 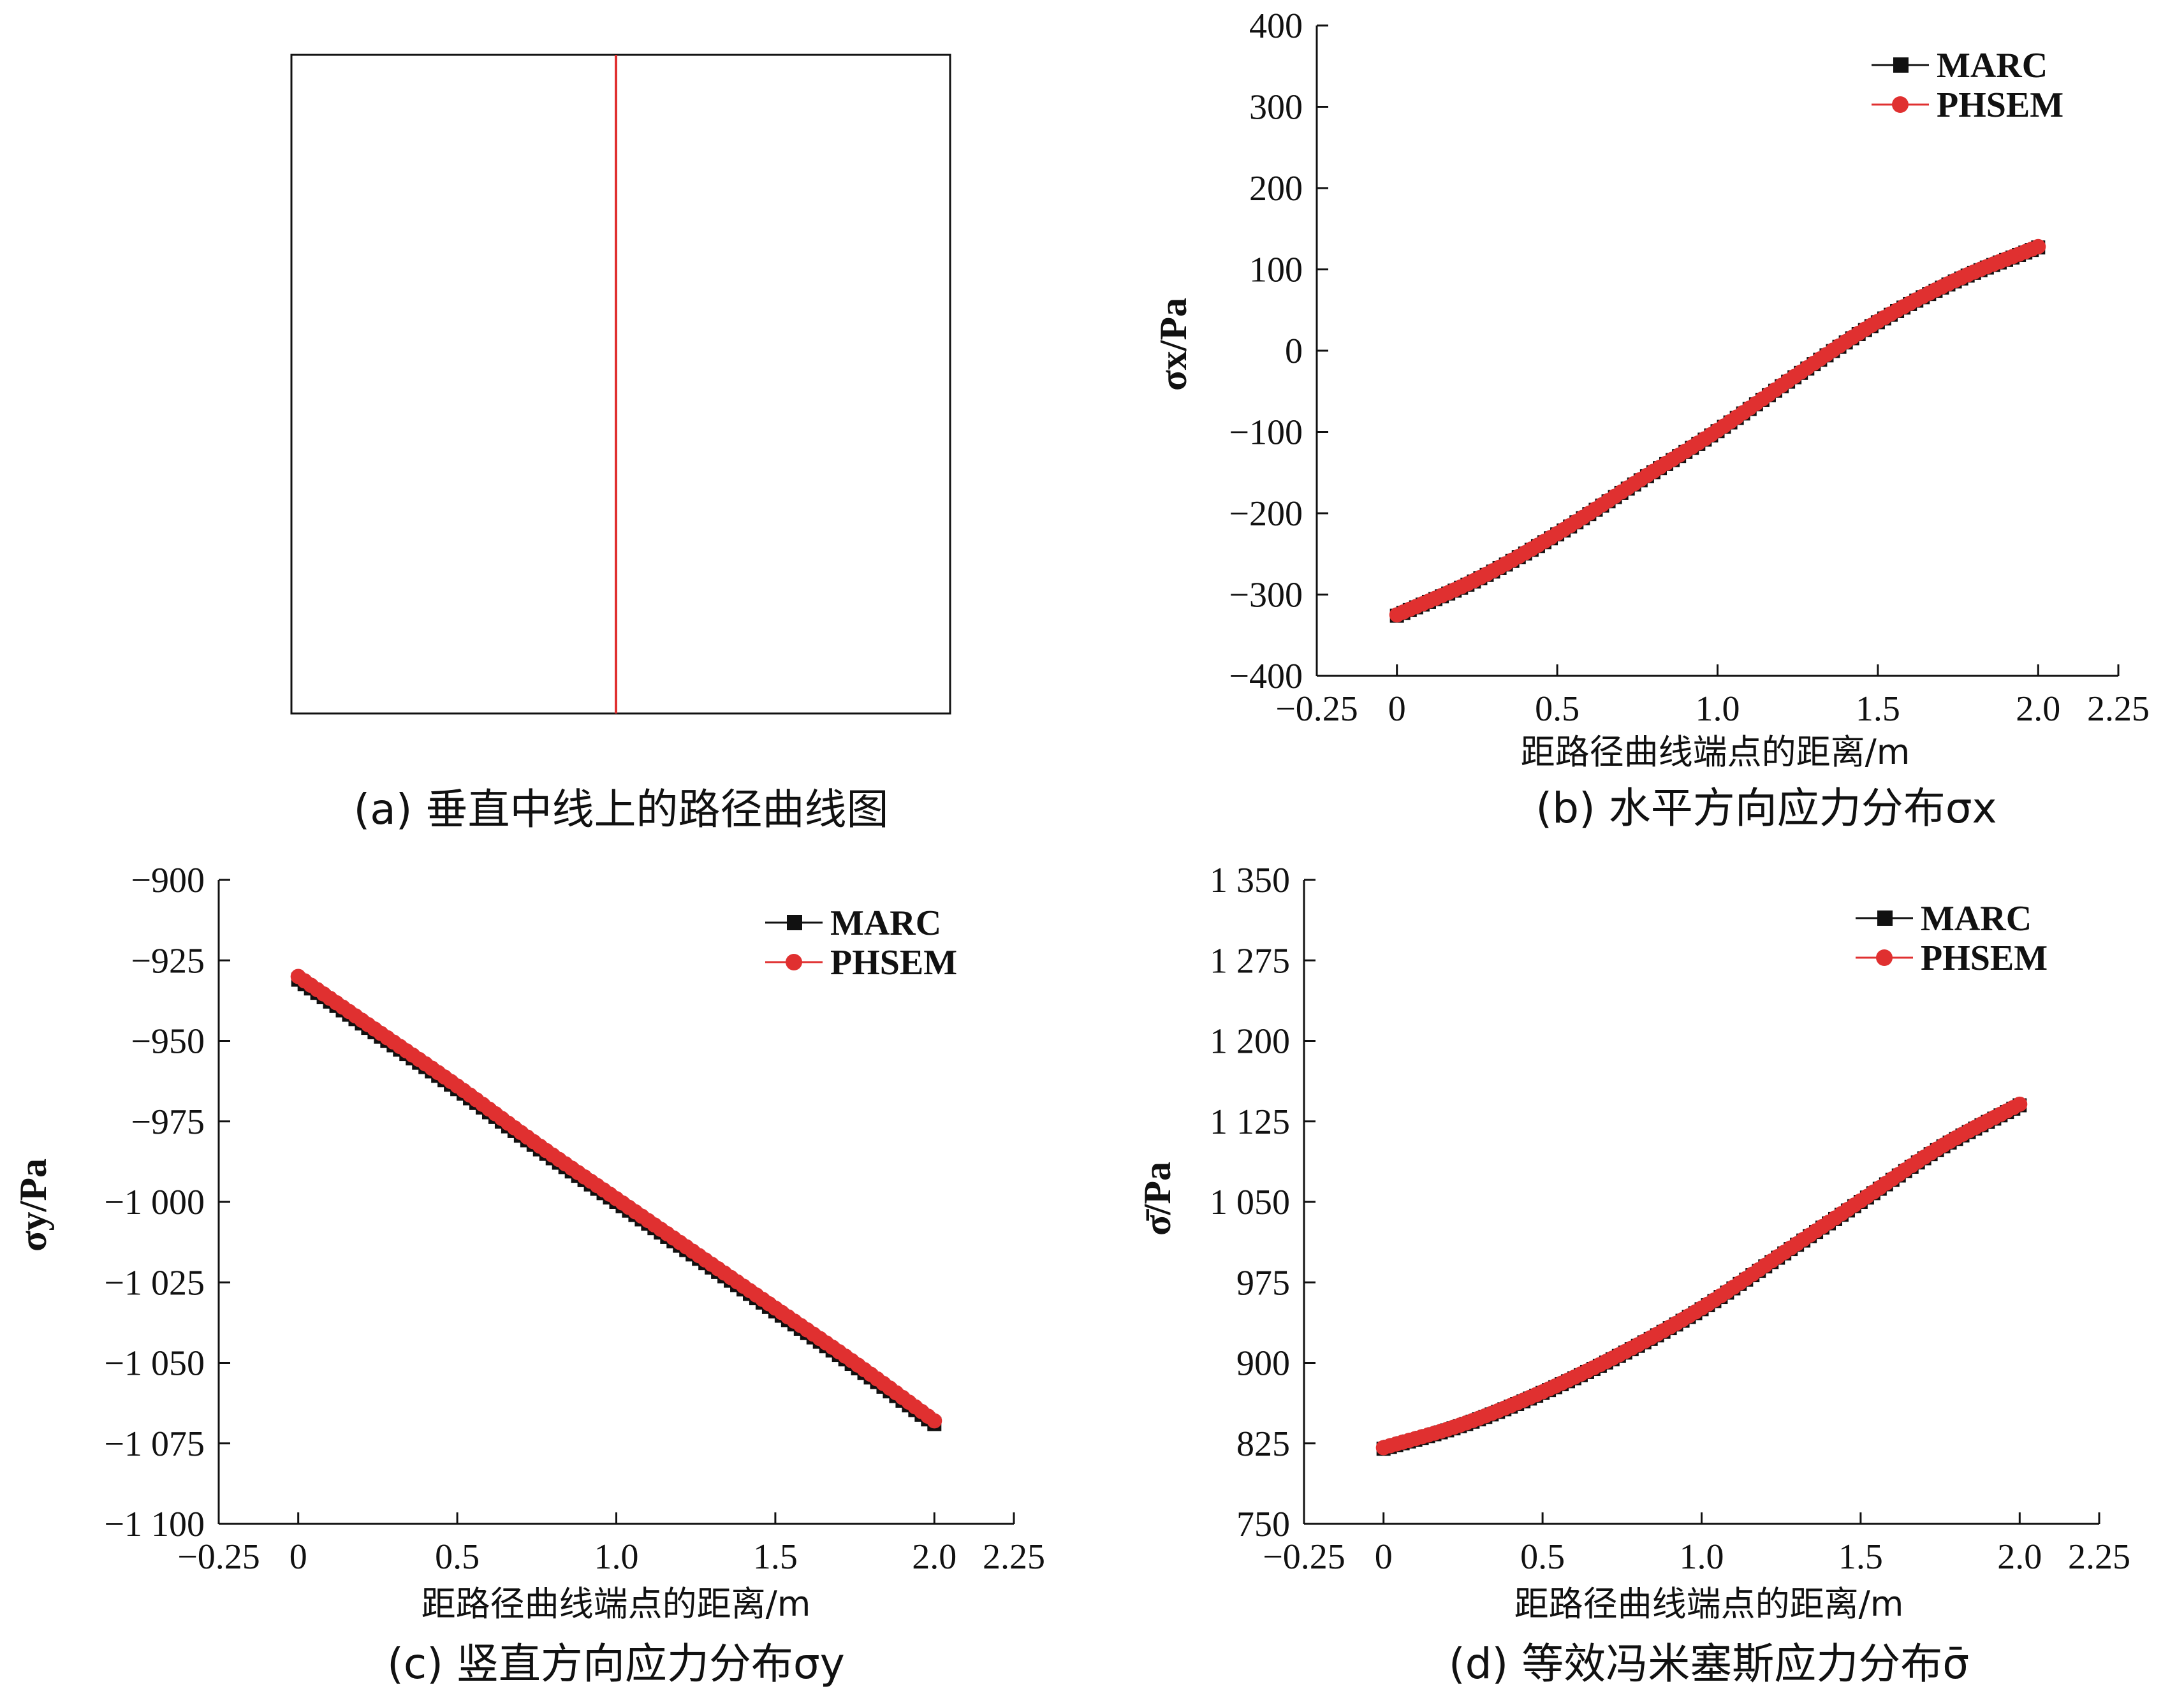 I want to click on y-tick-label: 1 050, so click(x=1250, y=1202).